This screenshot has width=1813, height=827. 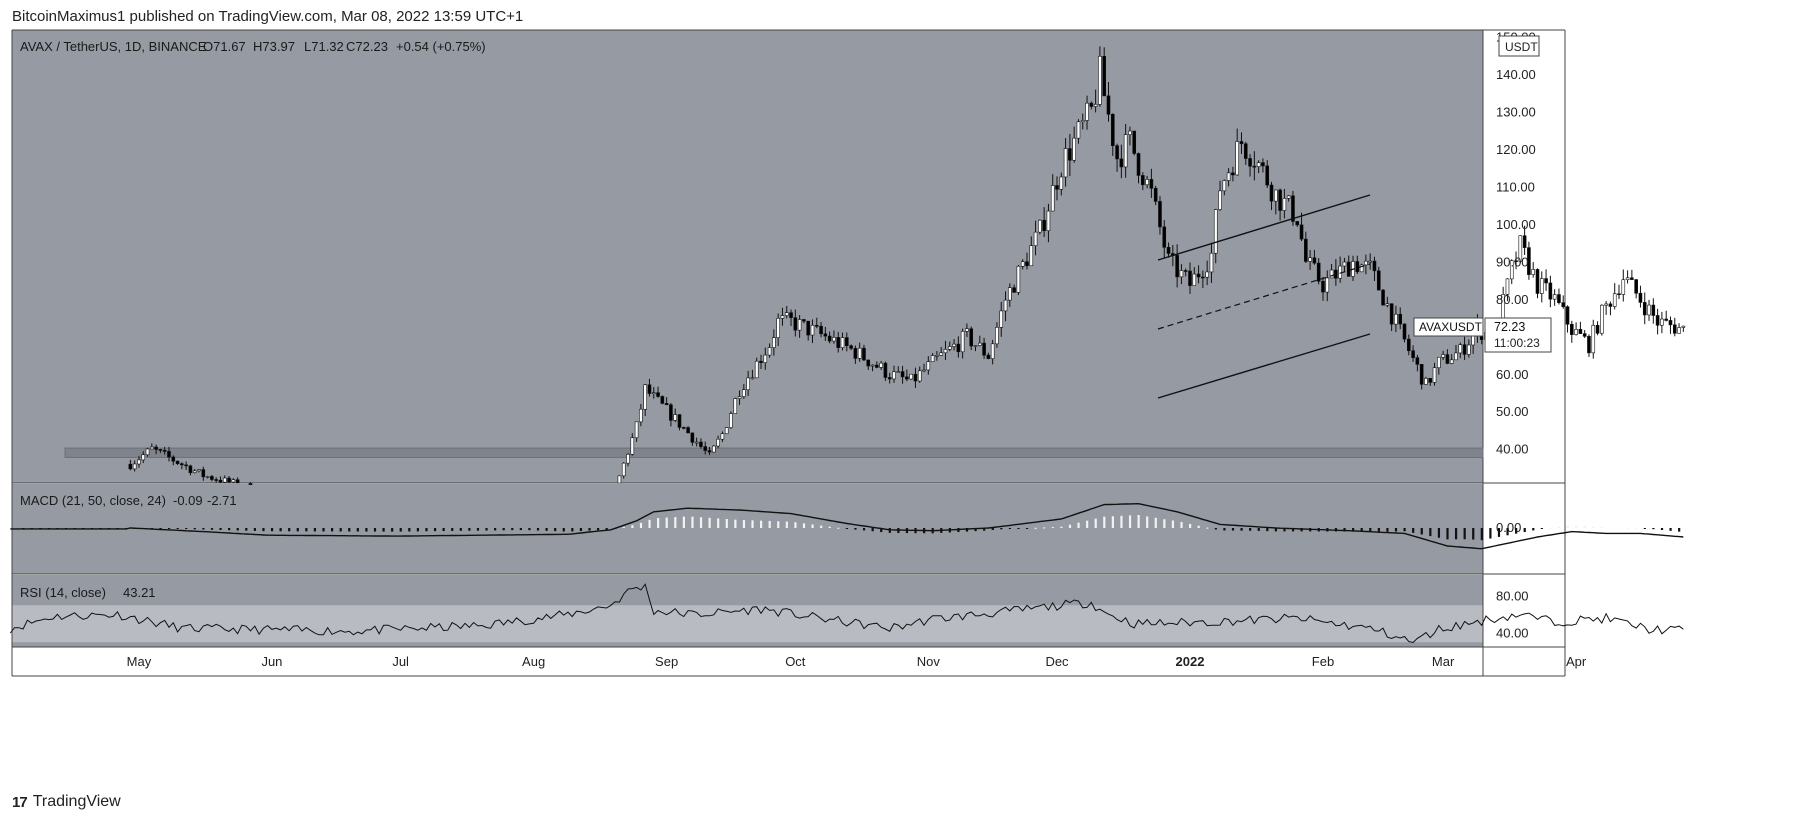 I want to click on ohlc-value: O71.67, so click(x=224, y=46).